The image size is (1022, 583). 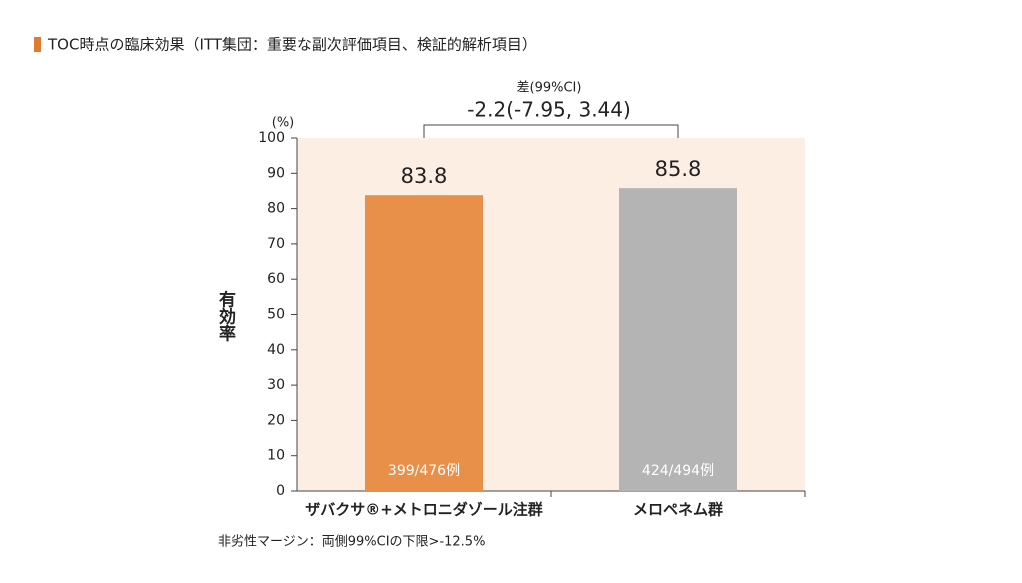 I want to click on y-tick-label: 30, so click(x=276, y=385).